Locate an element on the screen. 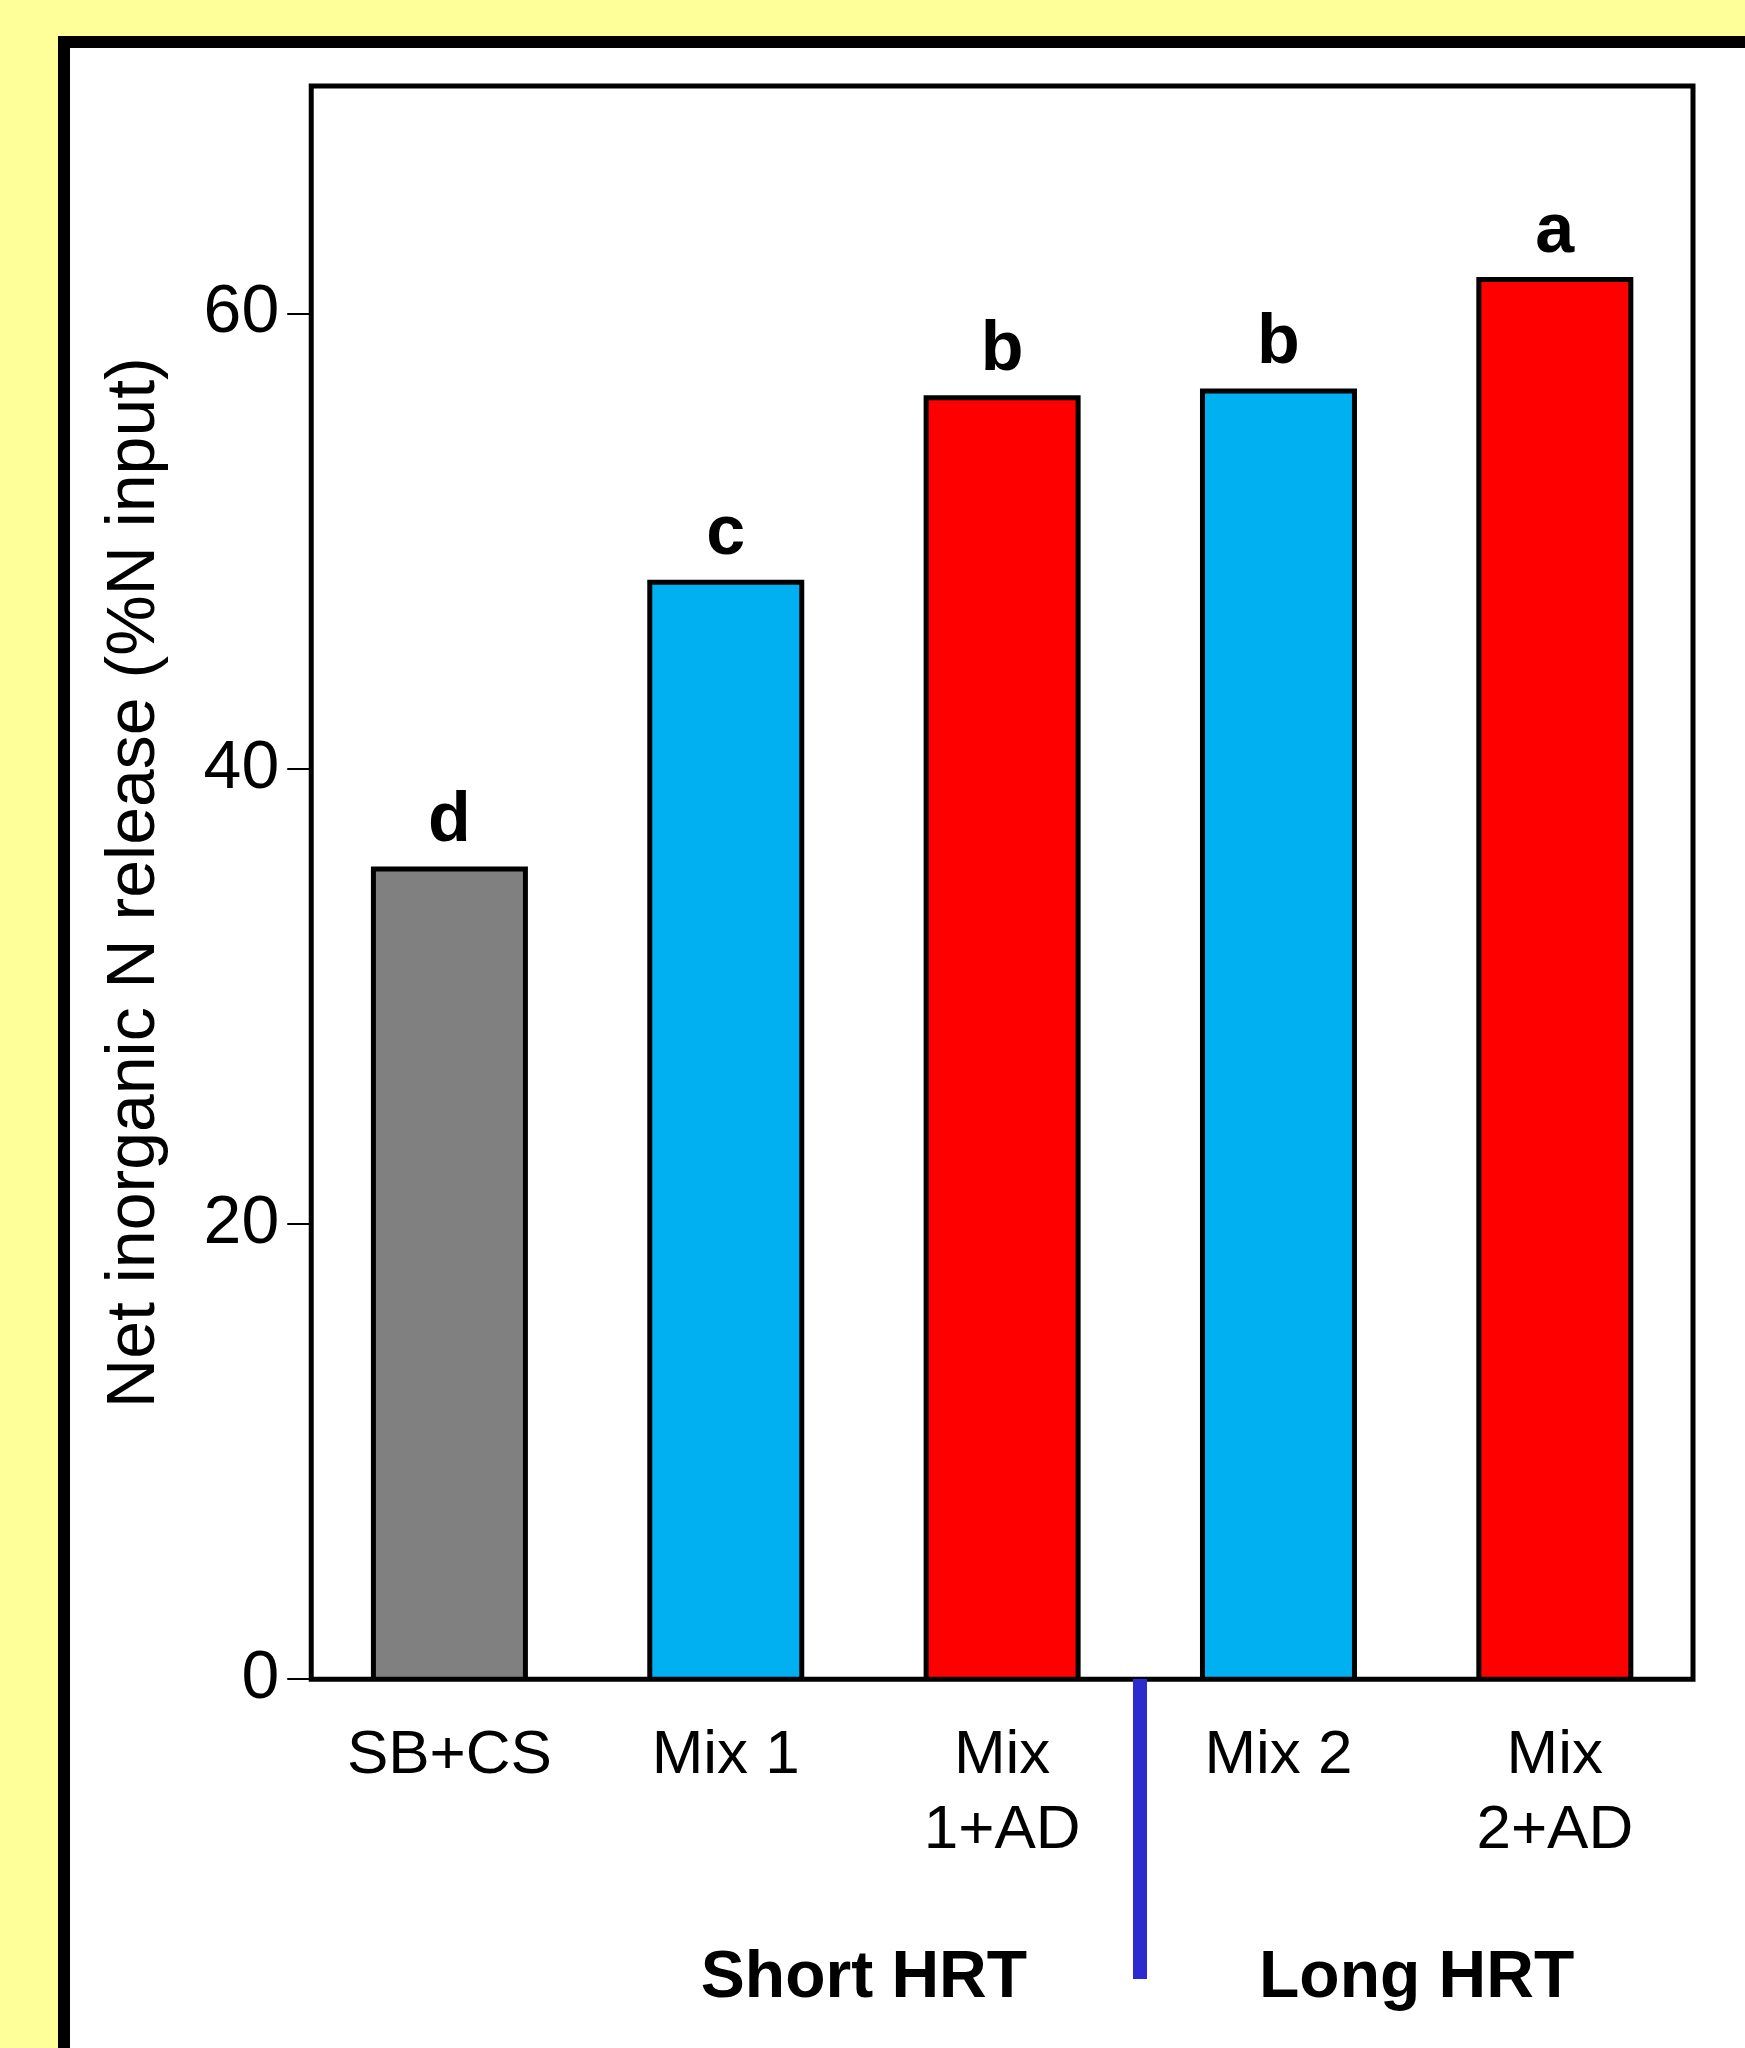  data-label: d is located at coordinates (449, 817).